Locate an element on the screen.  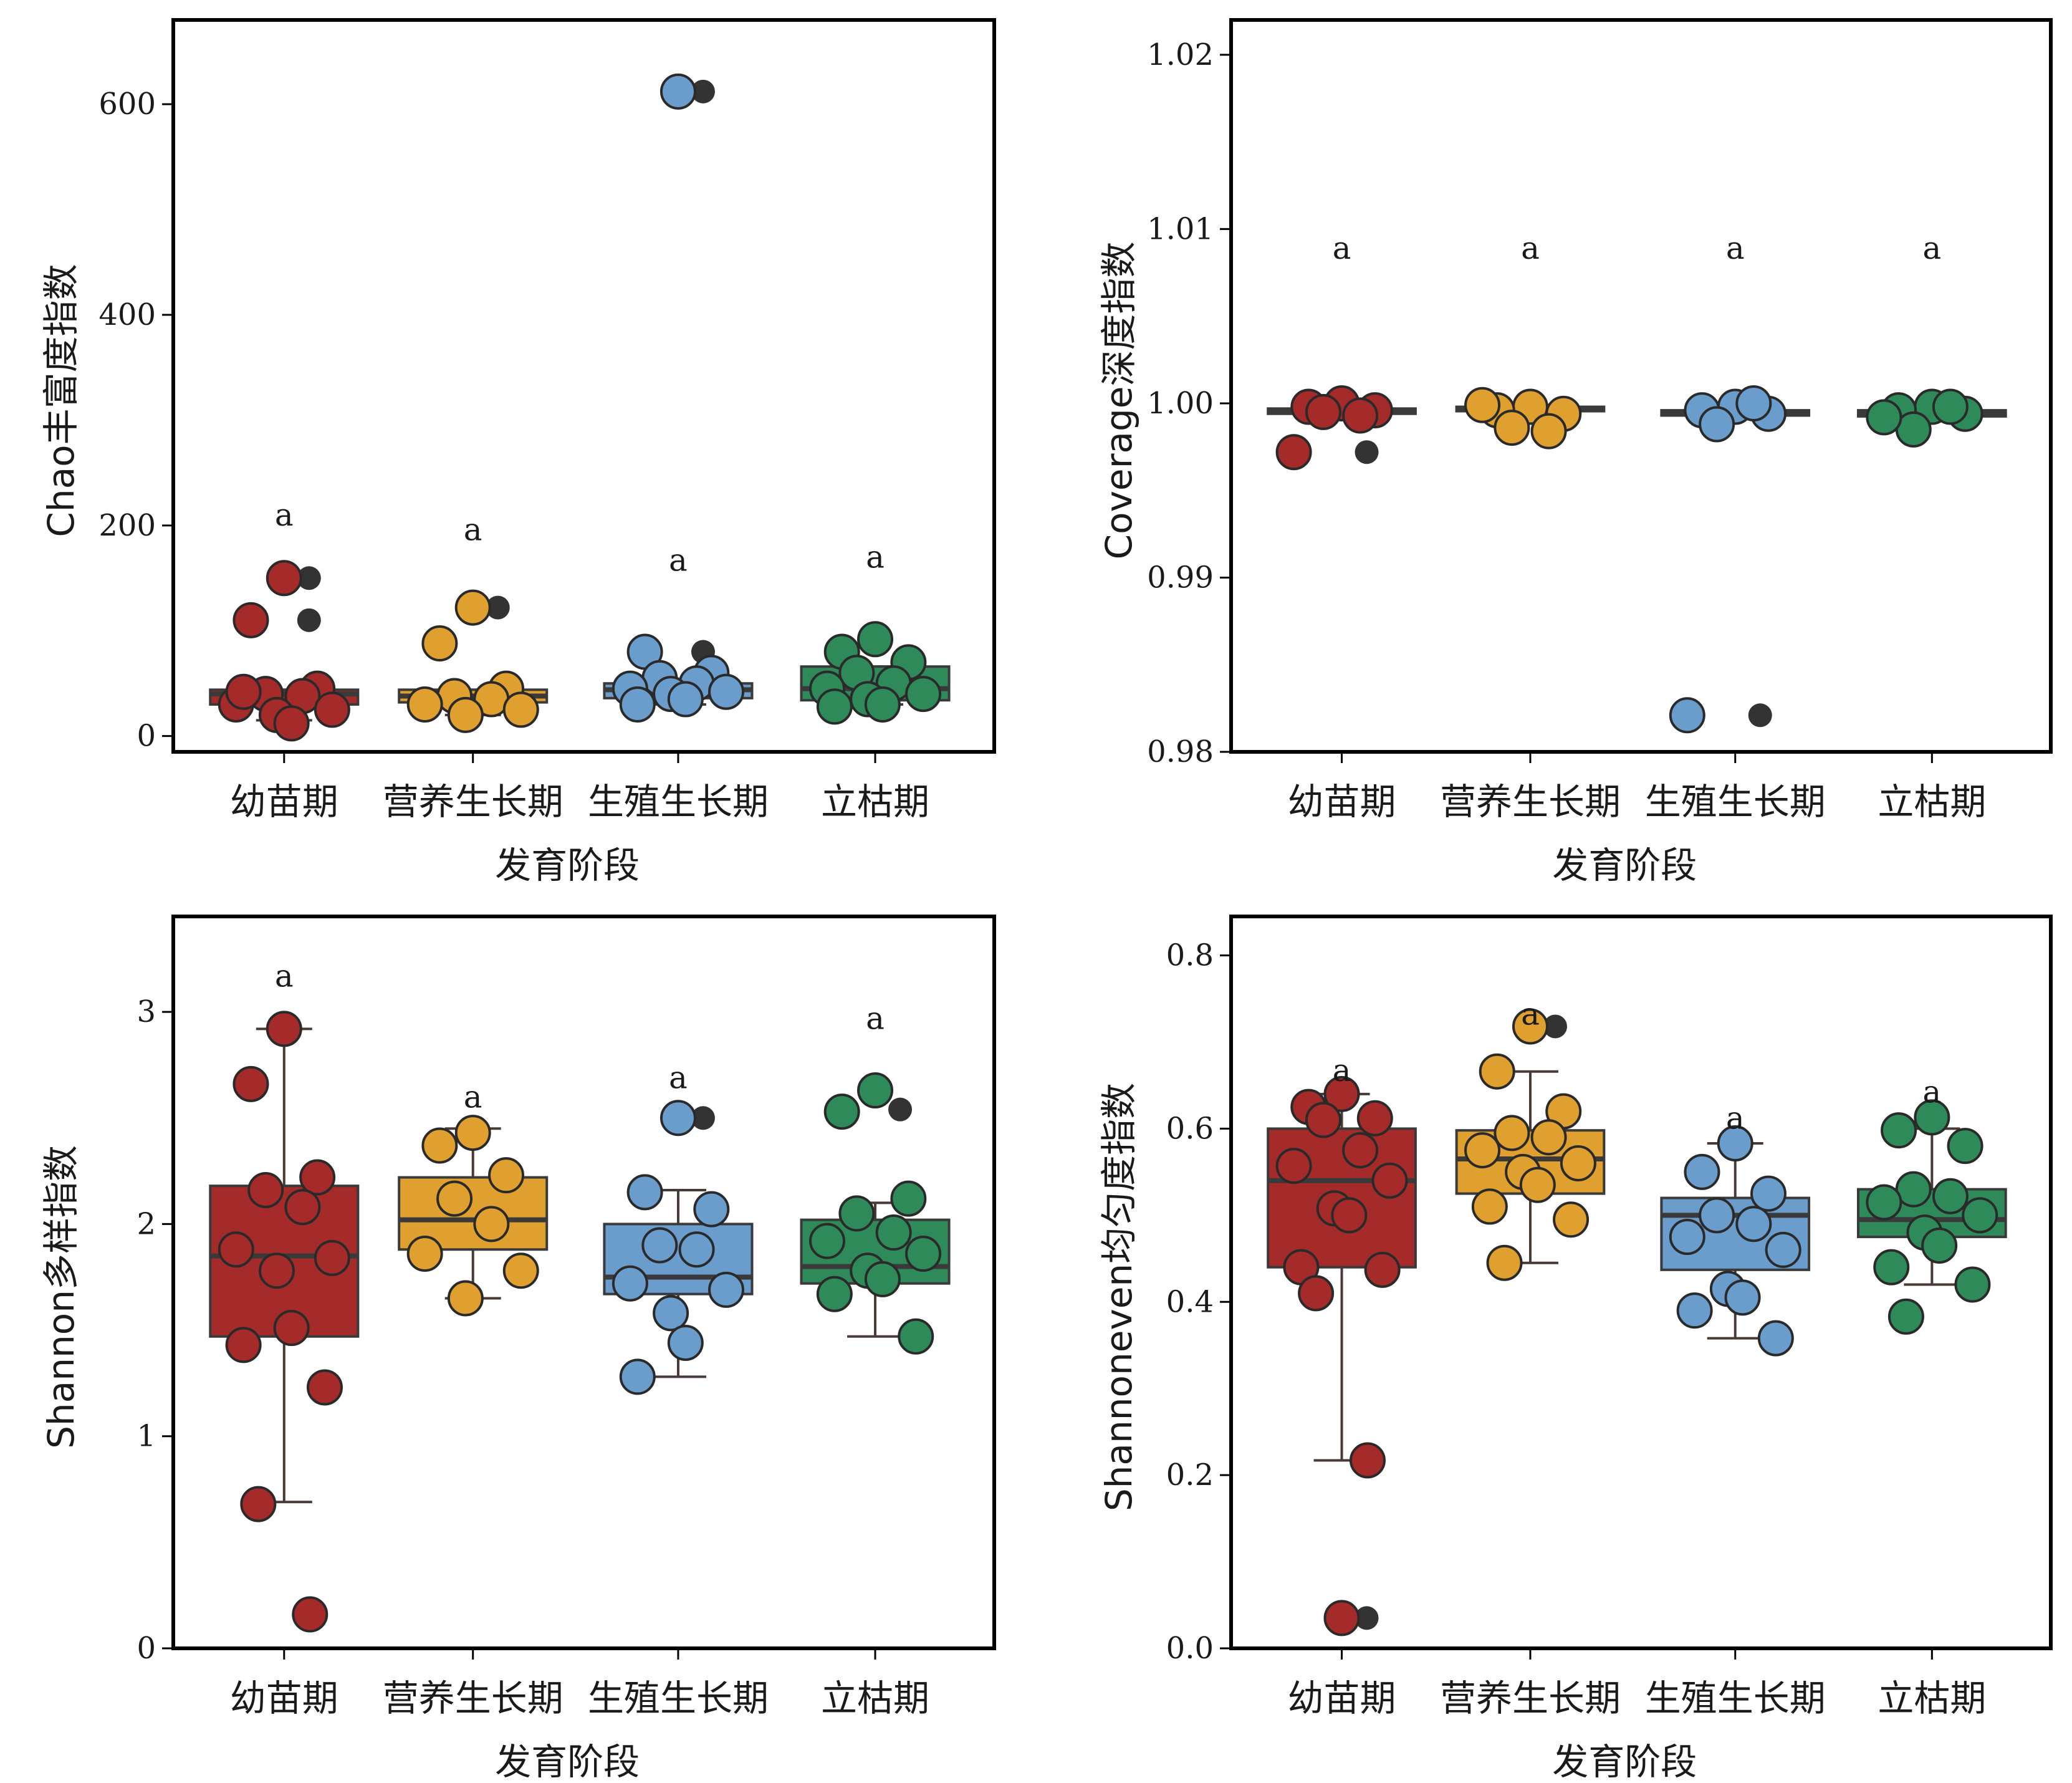
y-tick-label: 3 is located at coordinates (146, 1011).